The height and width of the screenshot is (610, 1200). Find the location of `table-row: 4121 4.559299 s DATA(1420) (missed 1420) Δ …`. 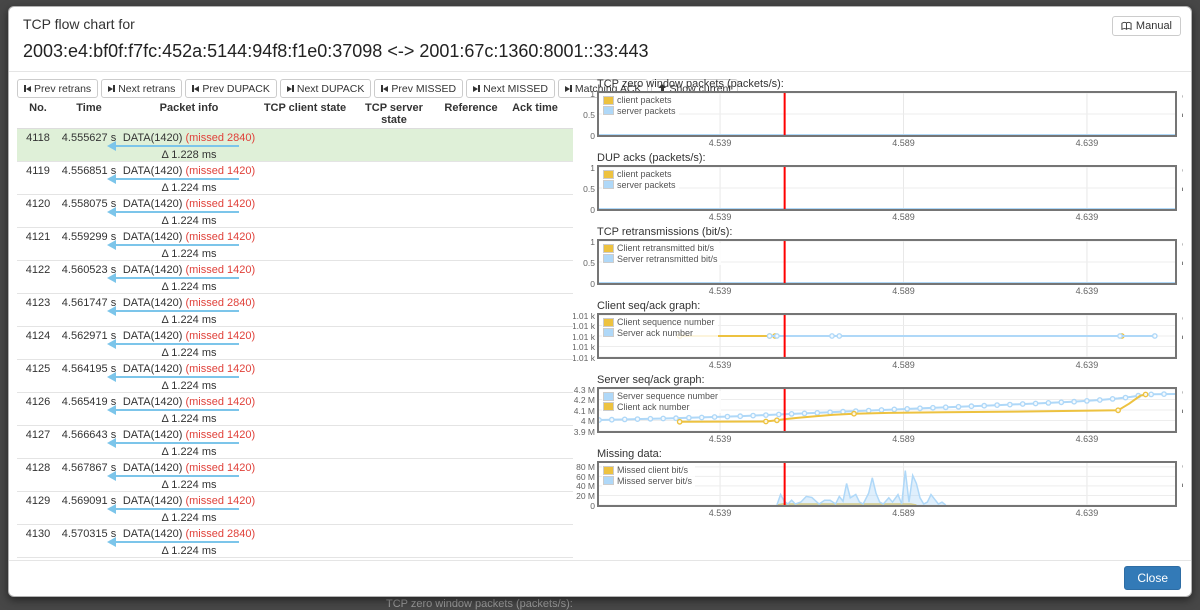

table-row: 4121 4.559299 s DATA(1420) (missed 1420) Δ … is located at coordinates (295, 244).